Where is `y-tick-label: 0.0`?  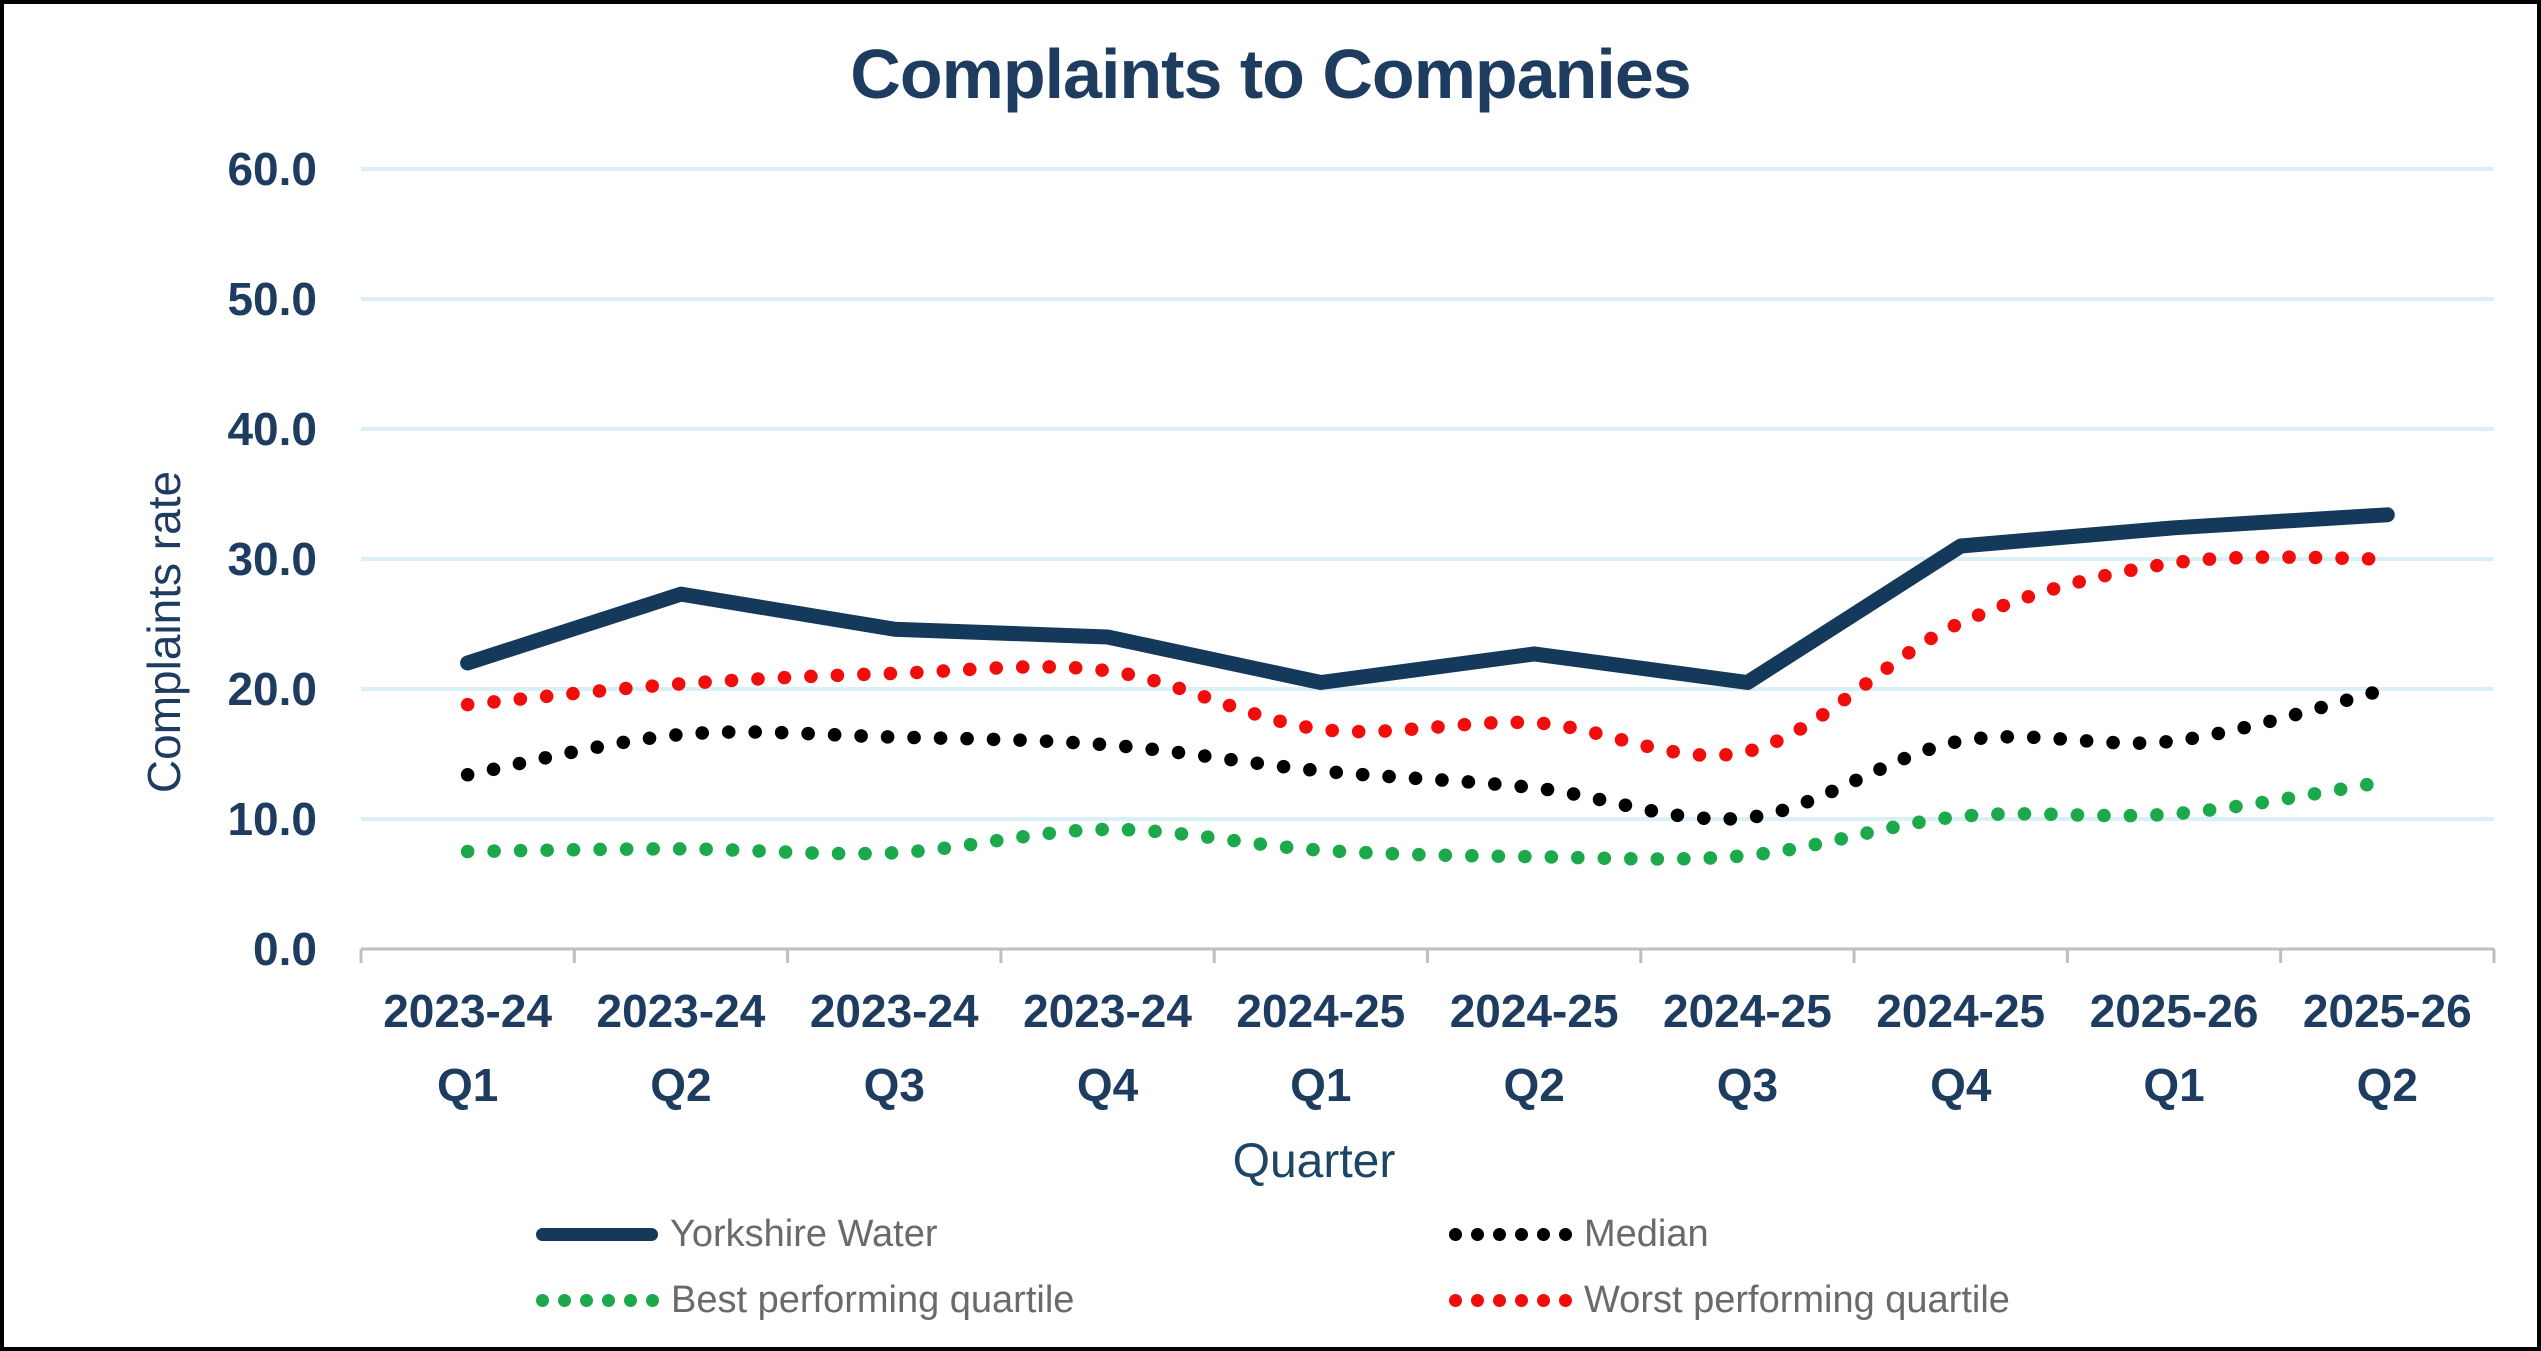
y-tick-label: 0.0 is located at coordinates (285, 949).